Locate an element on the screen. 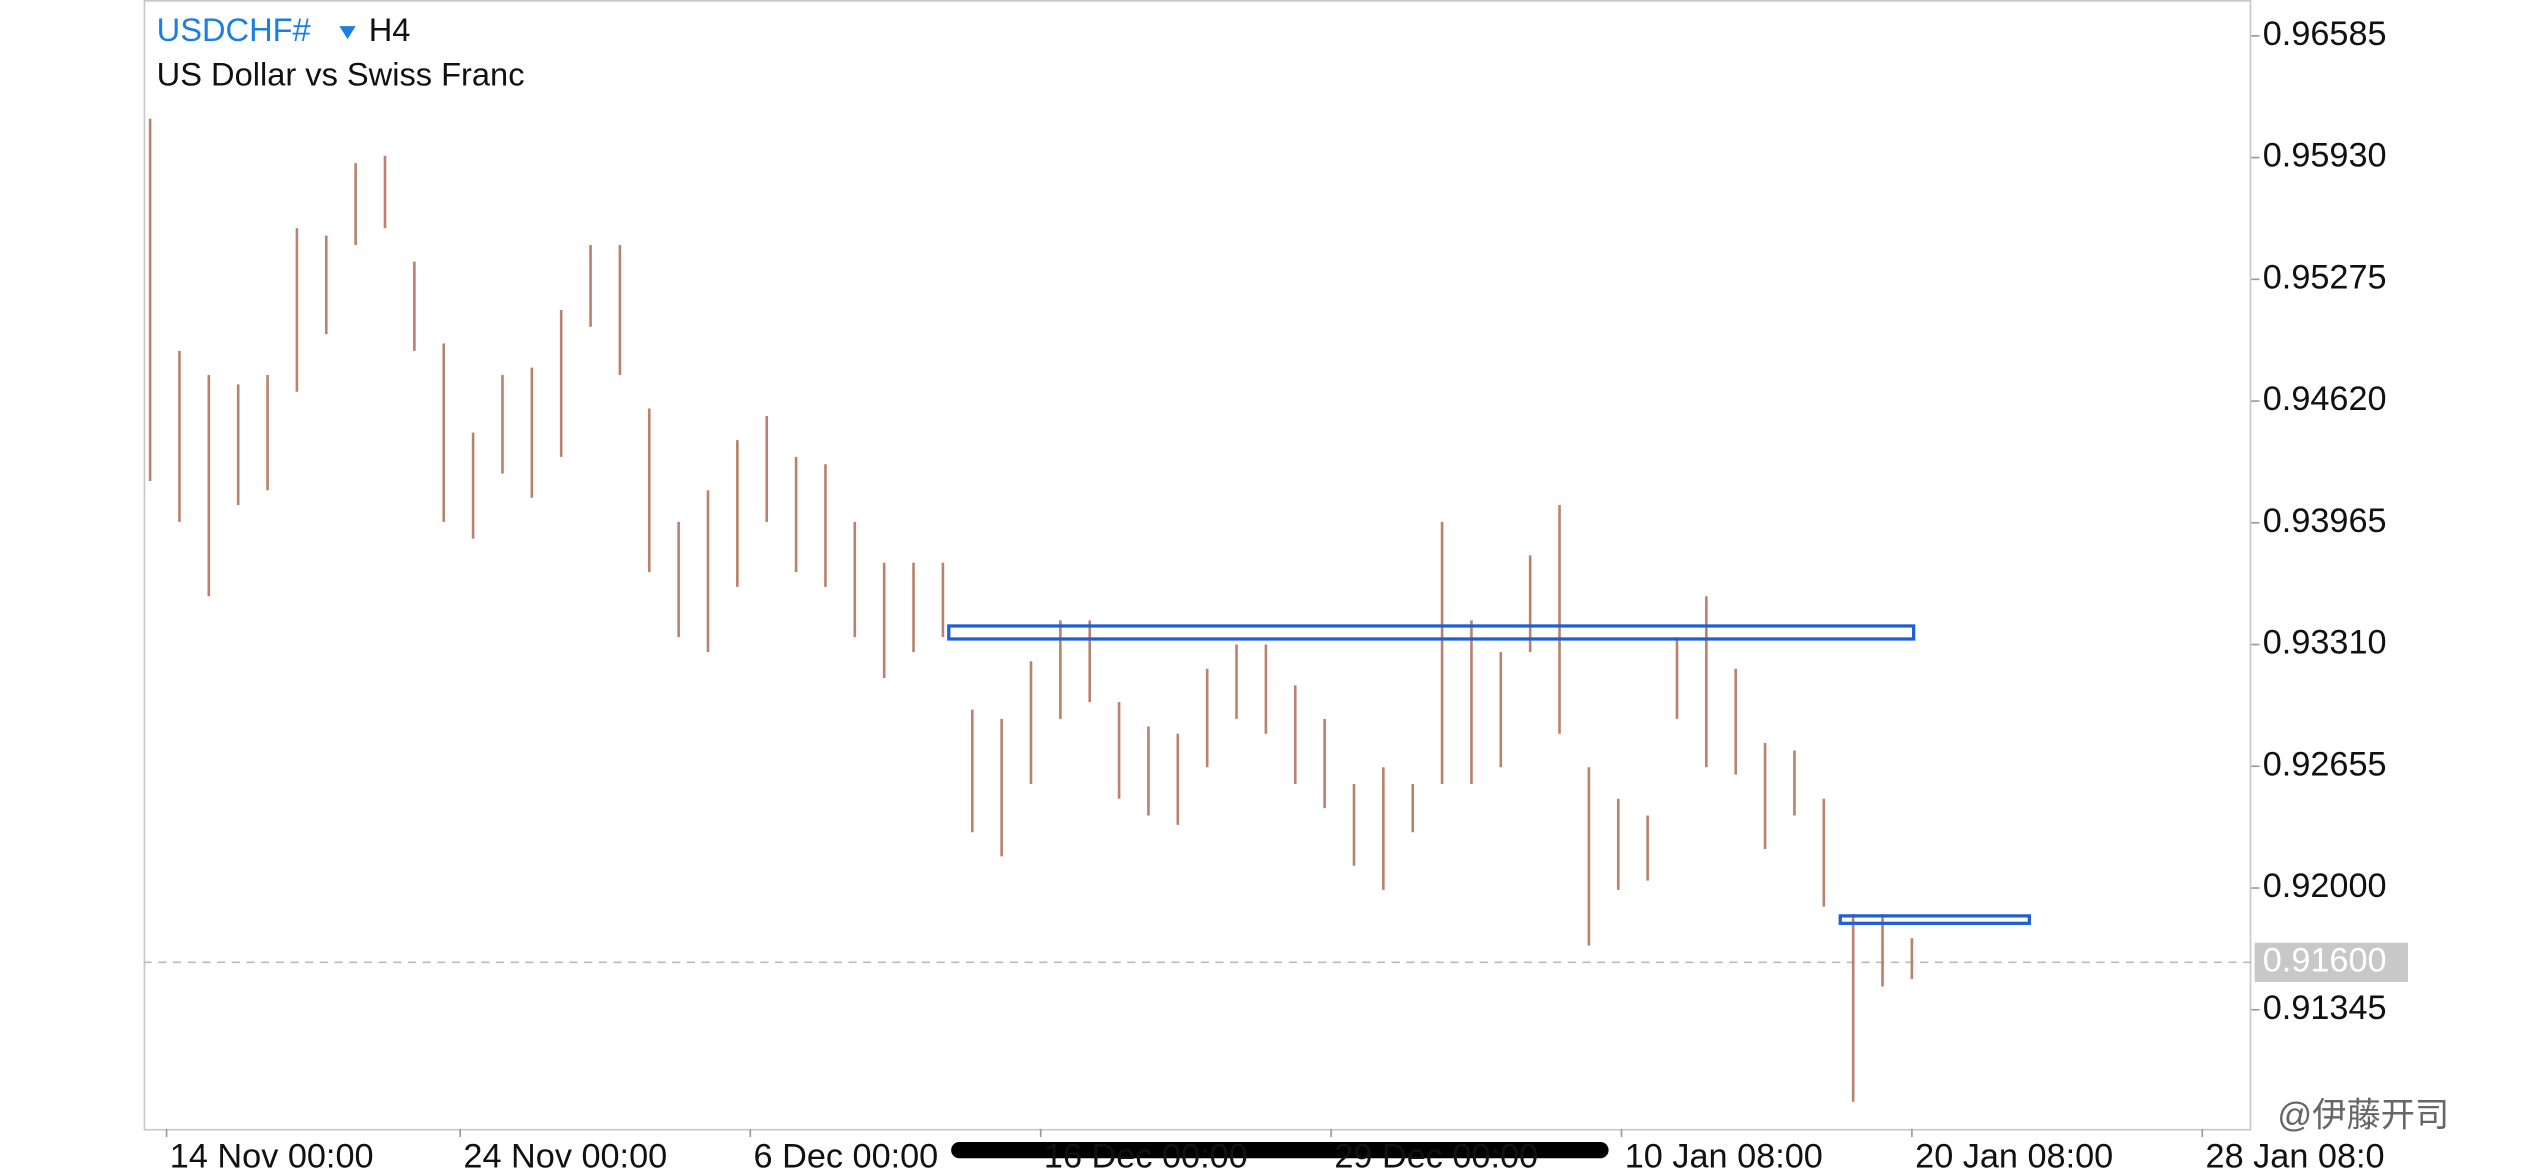 This screenshot has height=1170, width=2532. y-tick-label: 0.95275 is located at coordinates (2325, 277).